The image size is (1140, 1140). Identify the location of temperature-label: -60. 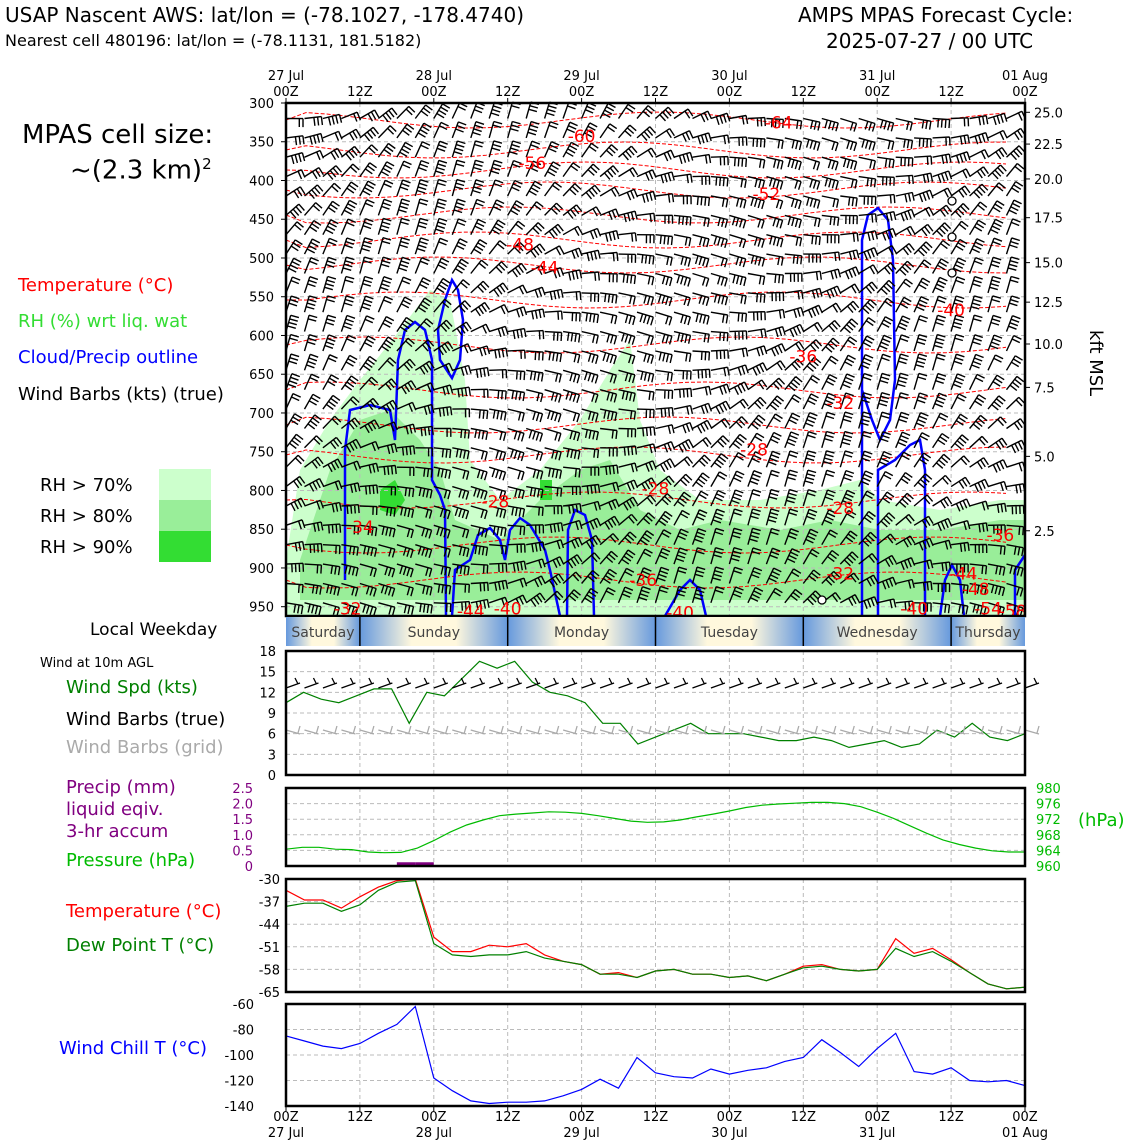
(582, 137).